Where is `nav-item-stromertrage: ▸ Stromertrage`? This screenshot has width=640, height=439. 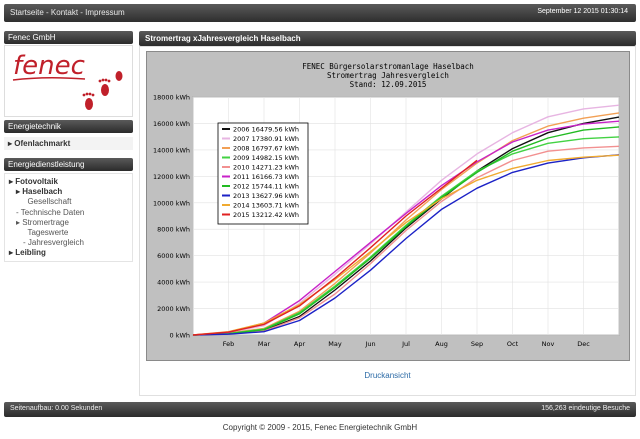 nav-item-stromertrage: ▸ Stromertrage is located at coordinates (68, 223).